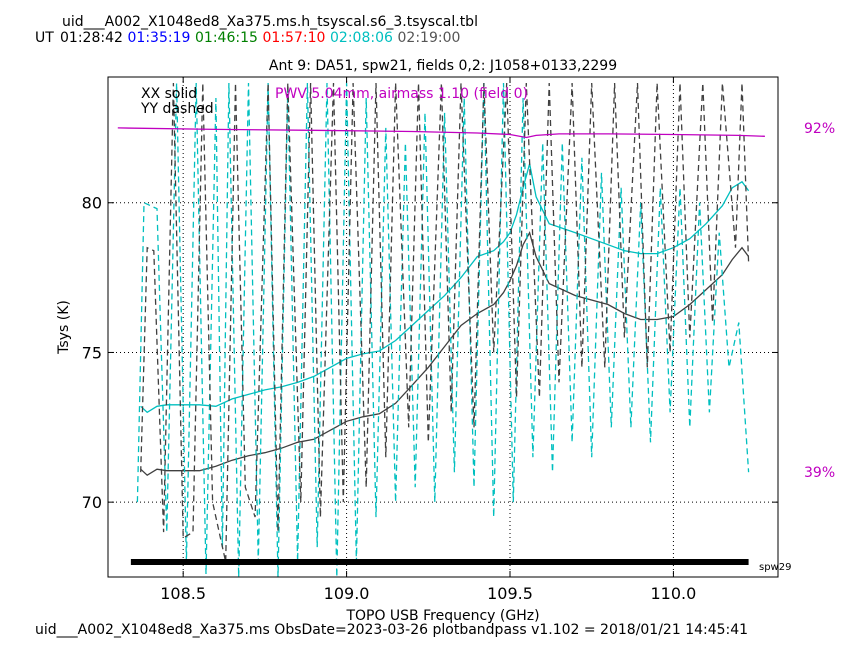 Image resolution: width=864 pixels, height=648 pixels. Describe the element at coordinates (347, 593) in the screenshot. I see `x-tick-label: 109.0` at that location.